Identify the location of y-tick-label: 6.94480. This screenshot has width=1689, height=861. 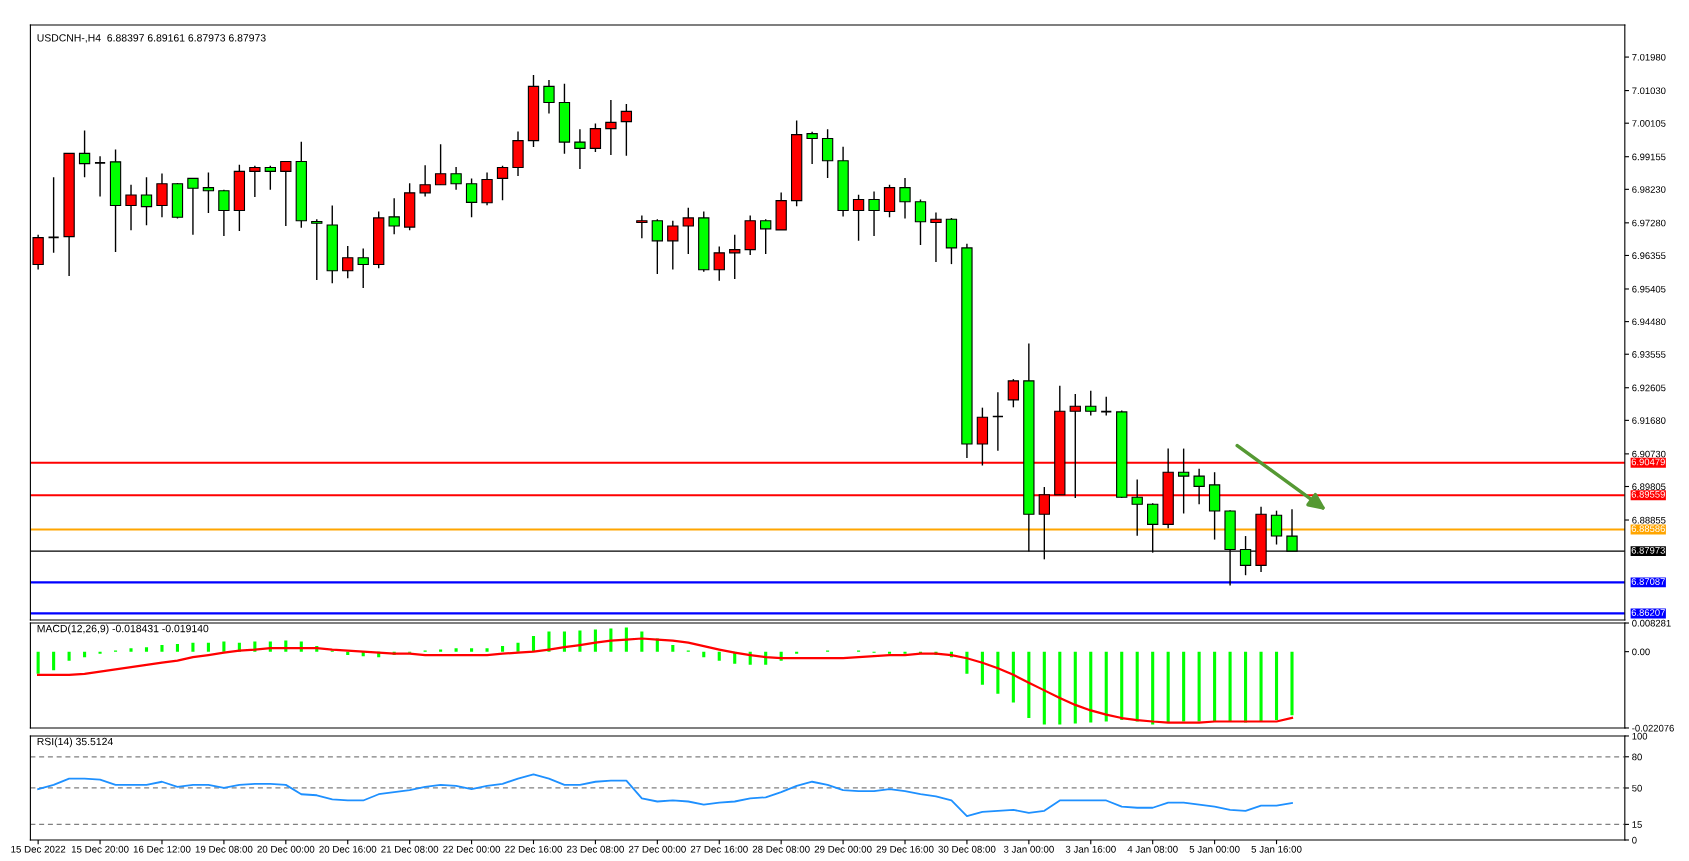
(1649, 322).